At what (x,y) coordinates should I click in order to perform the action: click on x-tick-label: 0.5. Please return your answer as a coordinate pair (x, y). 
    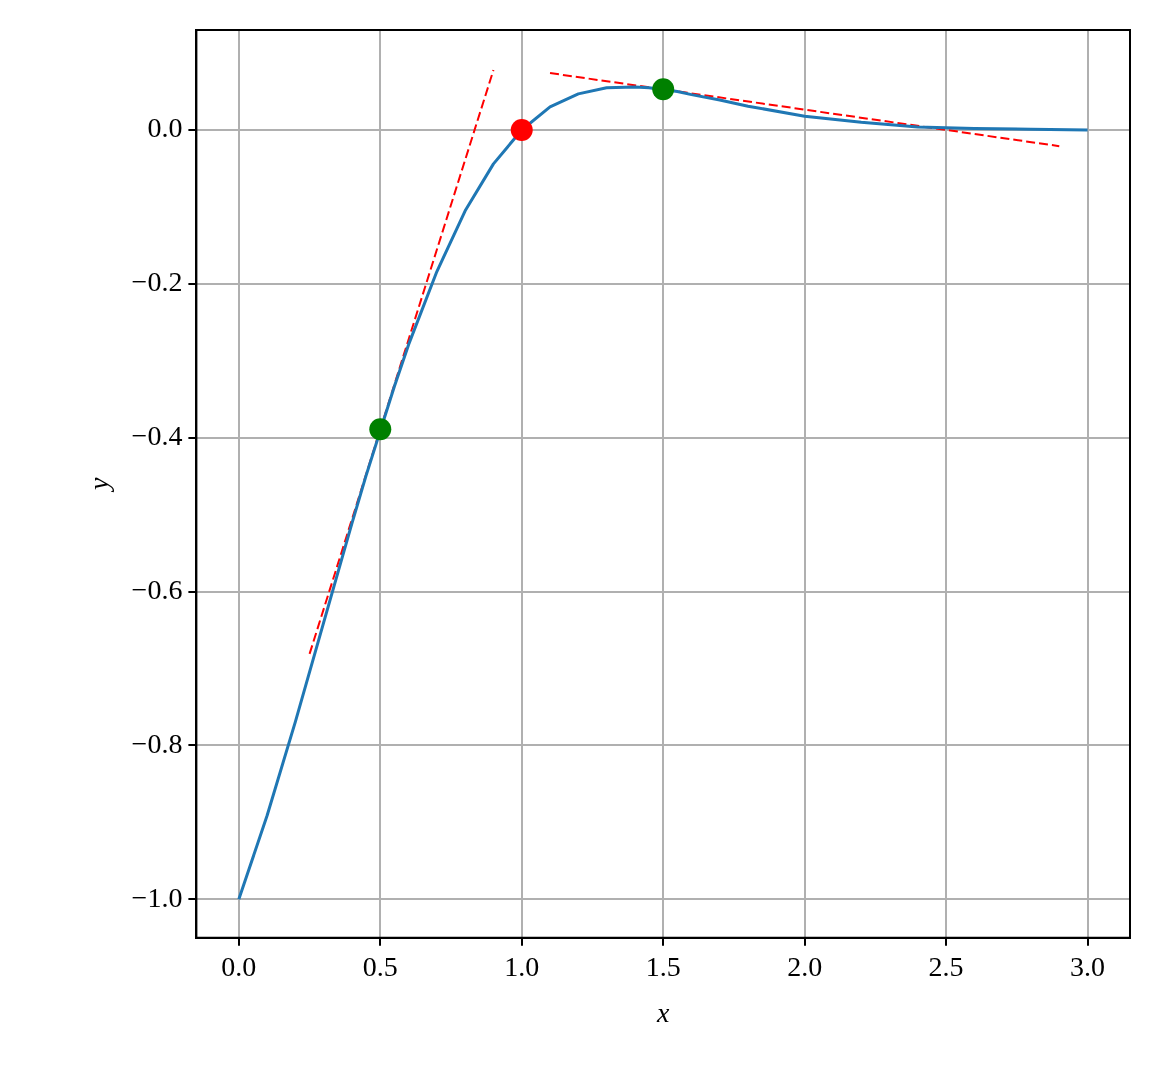
    Looking at the image, I should click on (380, 966).